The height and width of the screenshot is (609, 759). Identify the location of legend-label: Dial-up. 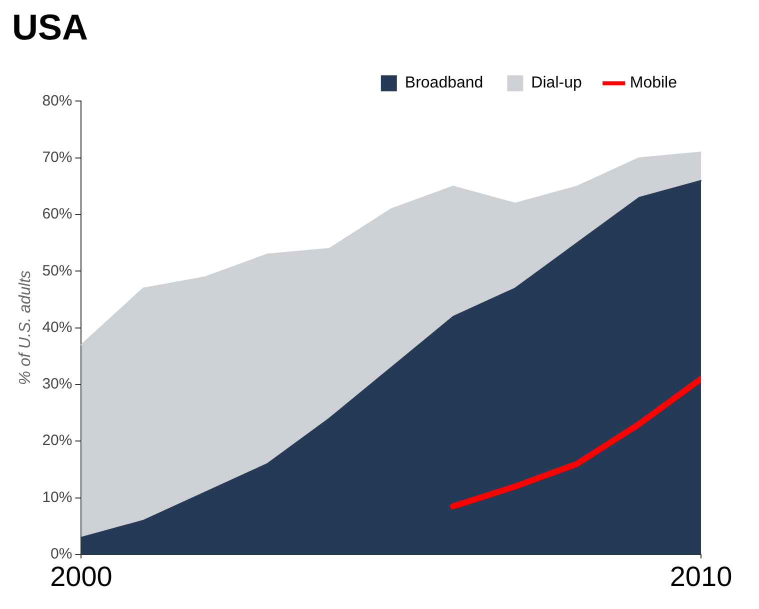
(556, 83).